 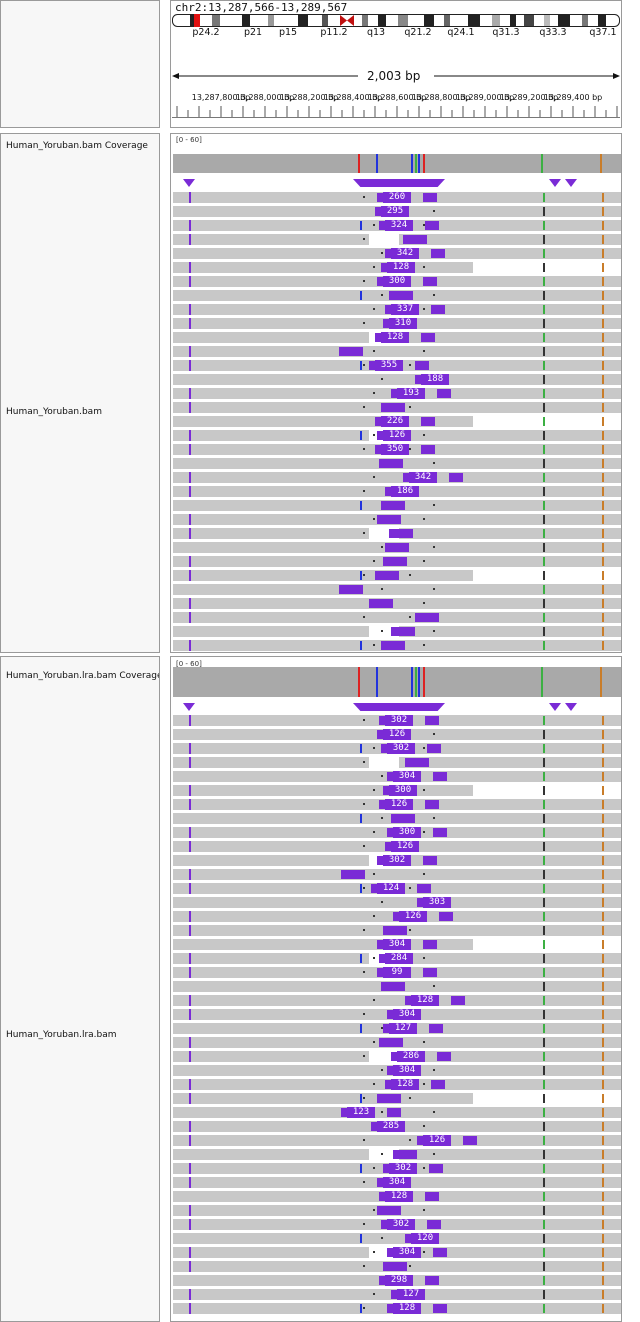 What do you see at coordinates (396, 20) in the screenshot?
I see `chromosome-ideogram` at bounding box center [396, 20].